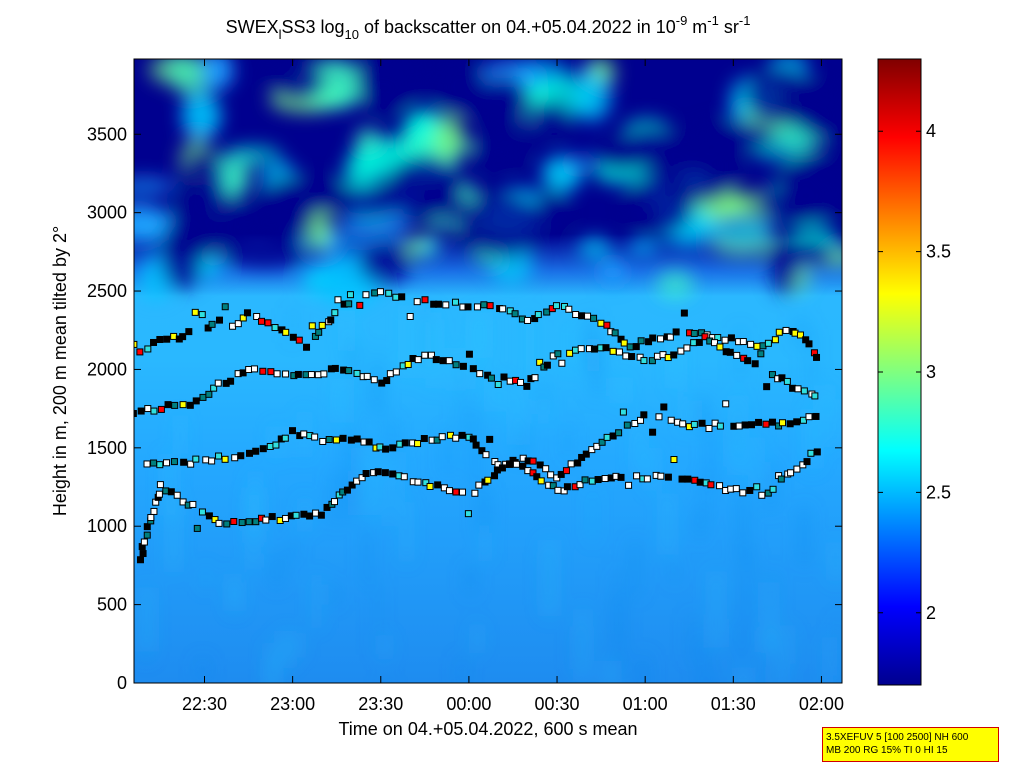 This screenshot has height=767, width=1023. Describe the element at coordinates (899, 372) in the screenshot. I see `colorbar-scale` at that location.